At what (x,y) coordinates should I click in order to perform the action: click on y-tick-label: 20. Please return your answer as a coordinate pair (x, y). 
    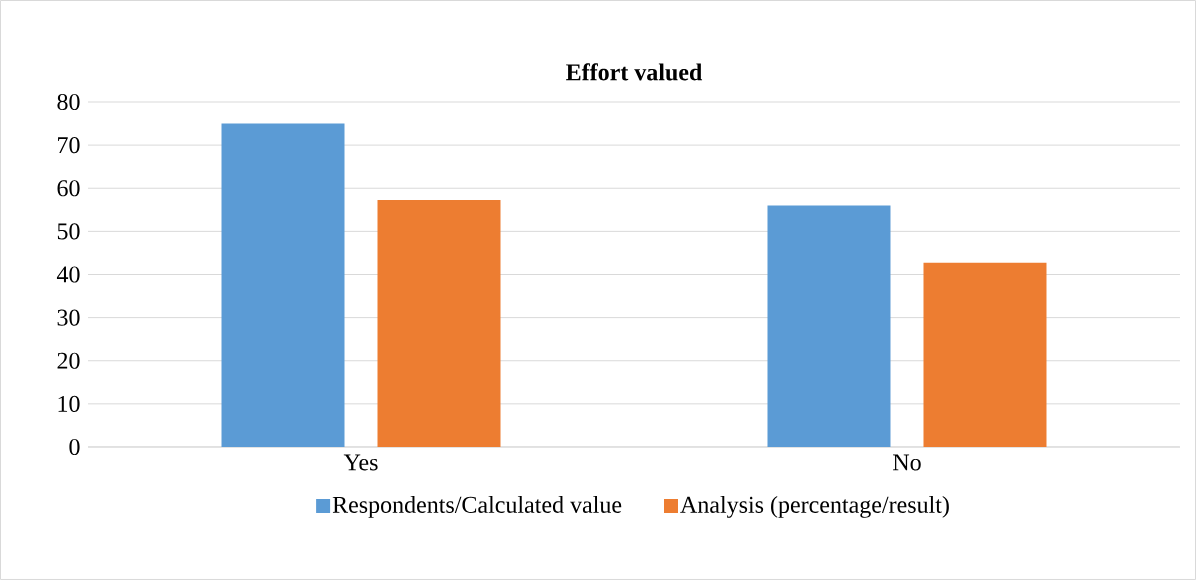
    Looking at the image, I should click on (68, 360).